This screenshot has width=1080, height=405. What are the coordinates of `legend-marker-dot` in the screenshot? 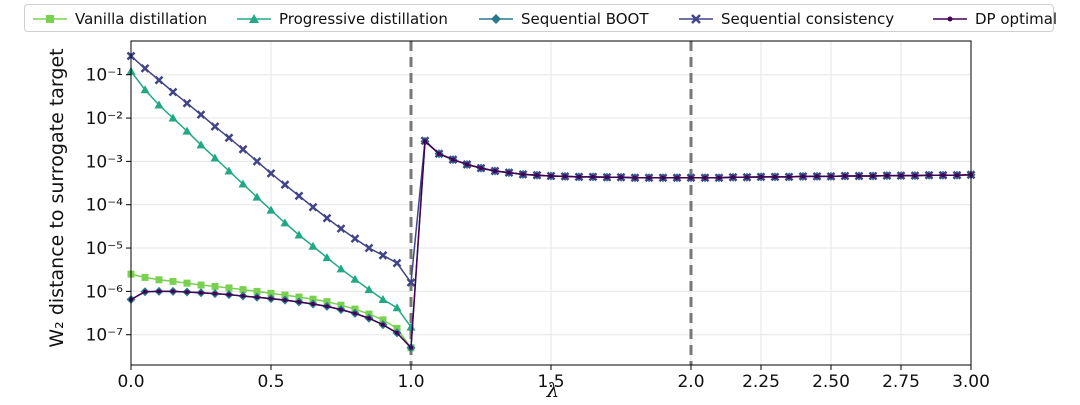 It's located at (950, 19).